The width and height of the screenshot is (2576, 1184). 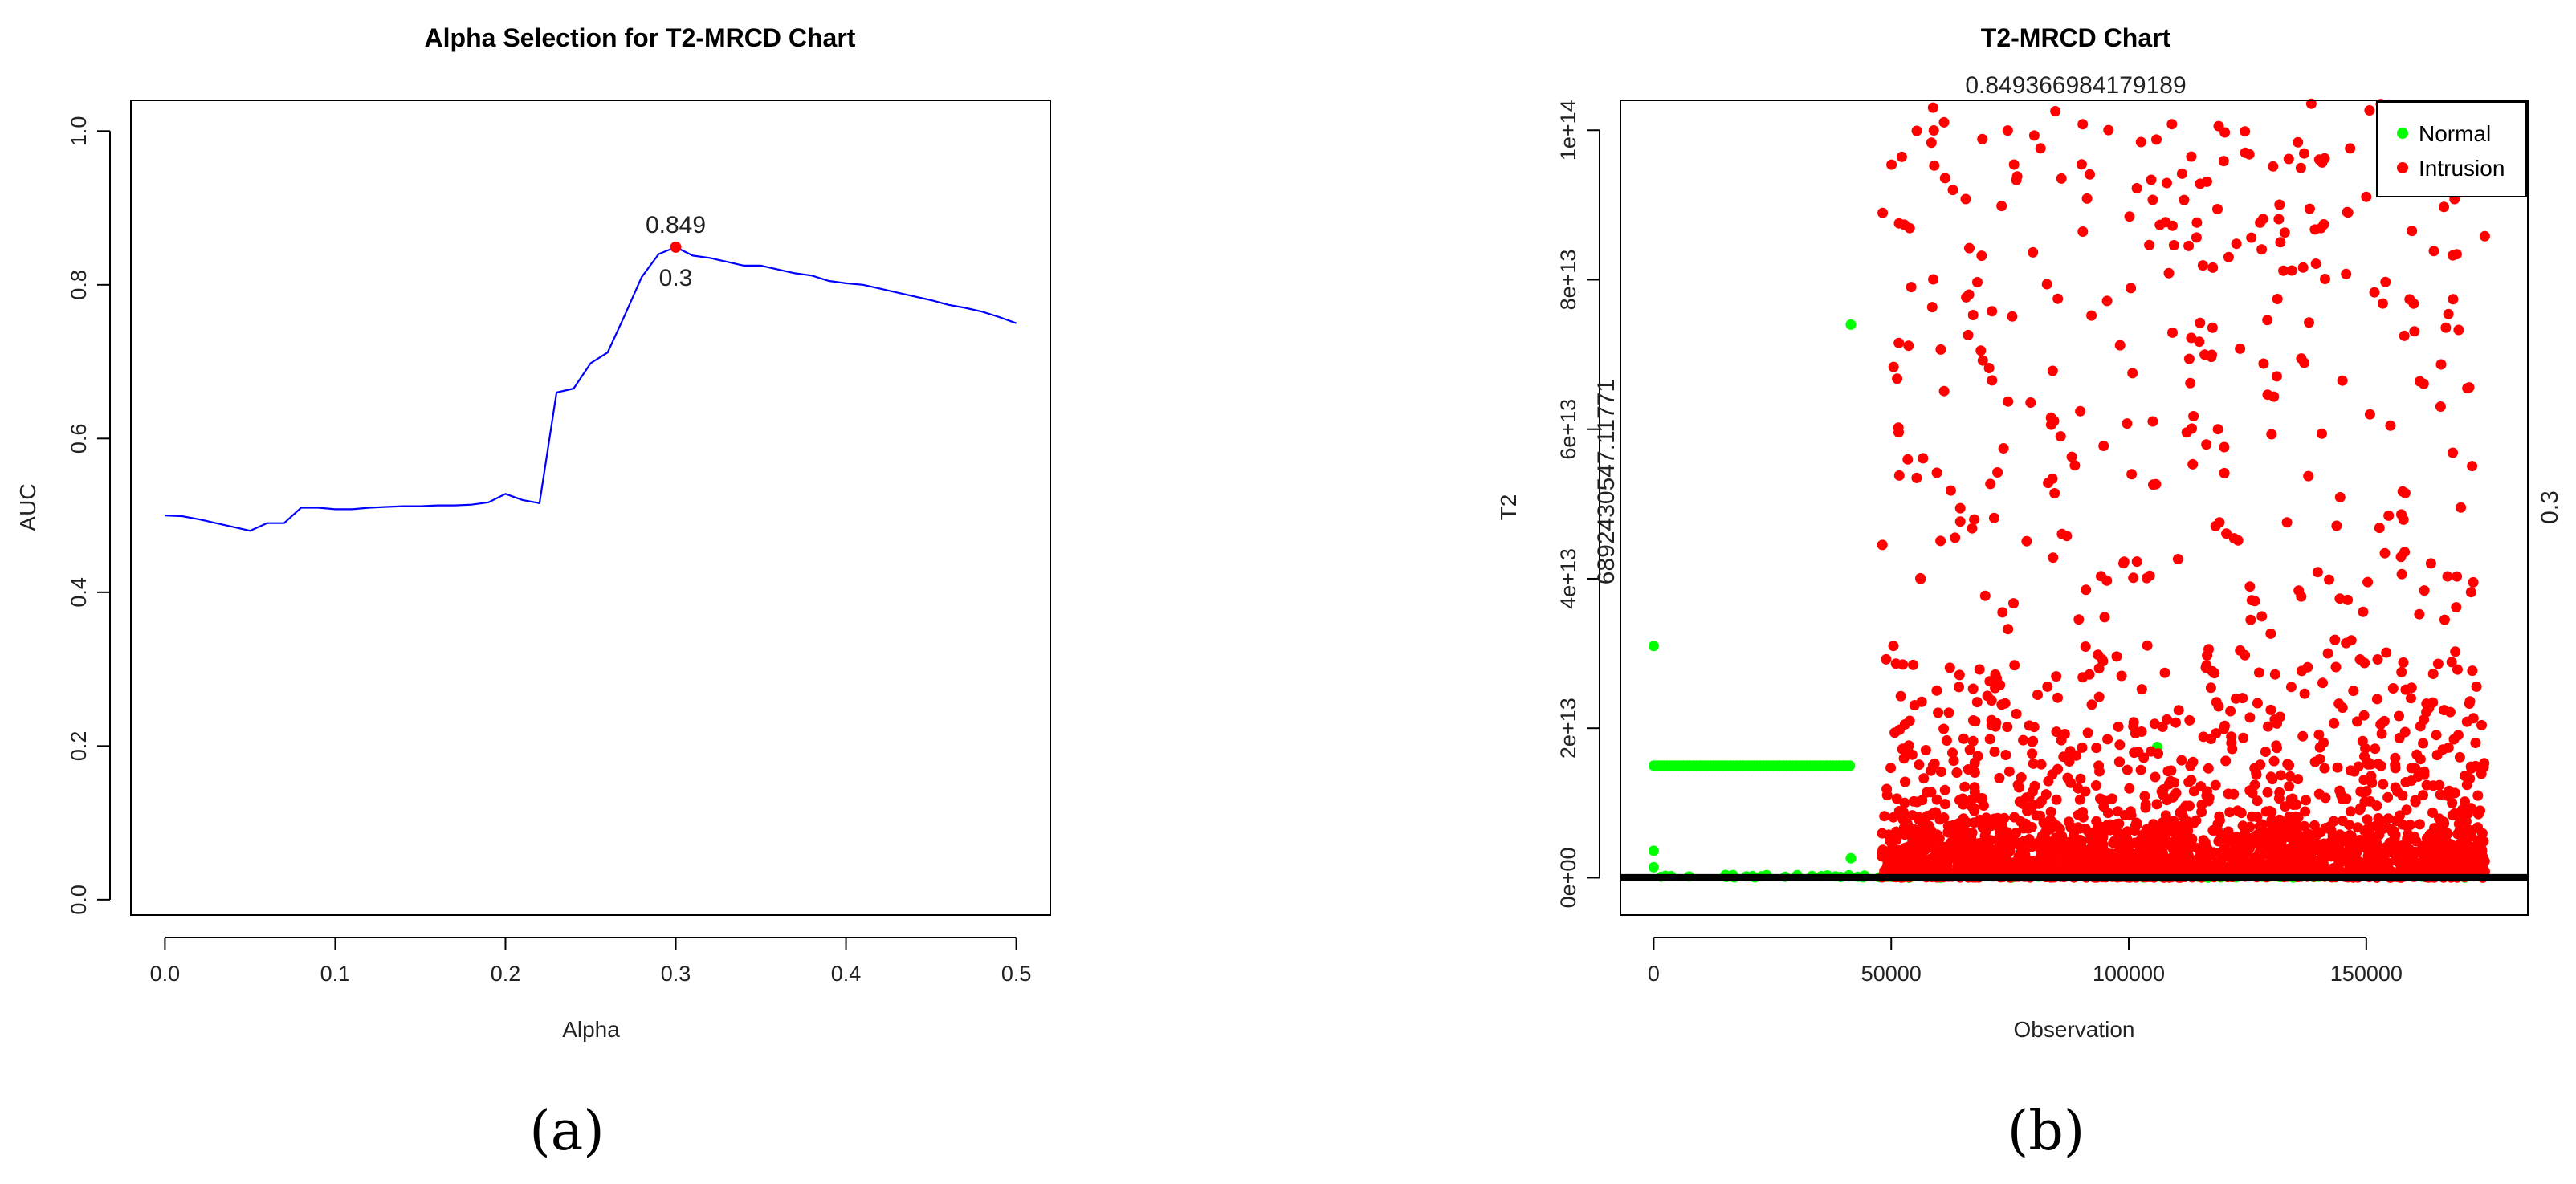 I want to click on y-tick-label: 1.0, so click(x=79, y=131).